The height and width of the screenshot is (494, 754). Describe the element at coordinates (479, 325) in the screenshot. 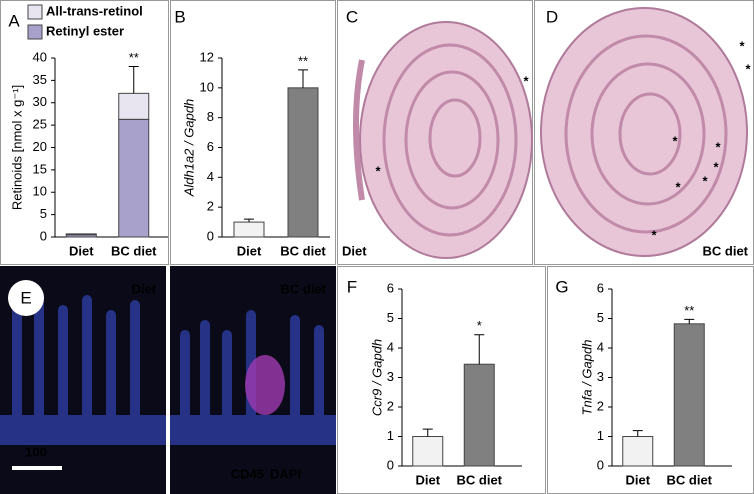

I see `significance: *` at that location.